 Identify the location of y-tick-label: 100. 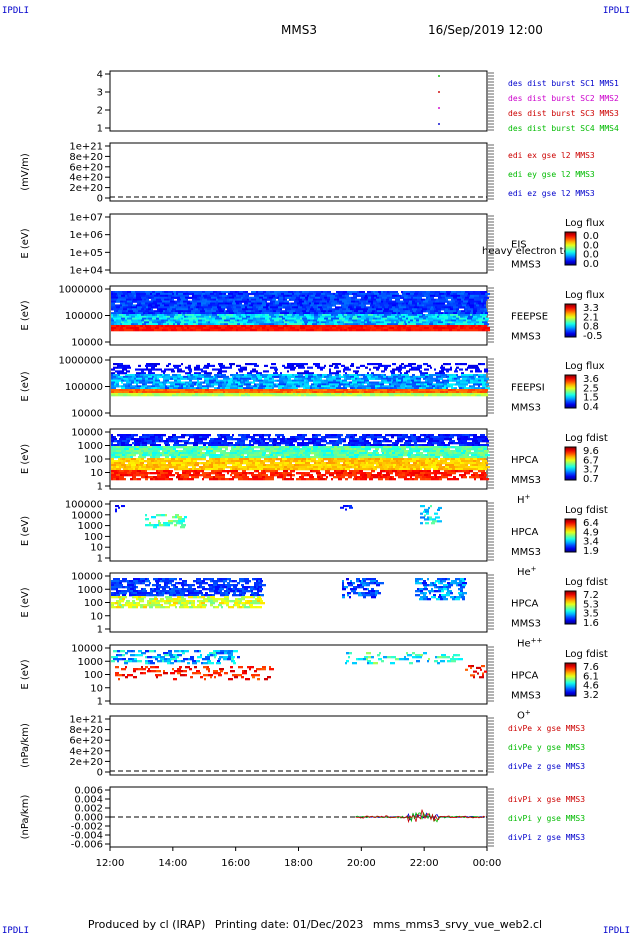
(93, 603).